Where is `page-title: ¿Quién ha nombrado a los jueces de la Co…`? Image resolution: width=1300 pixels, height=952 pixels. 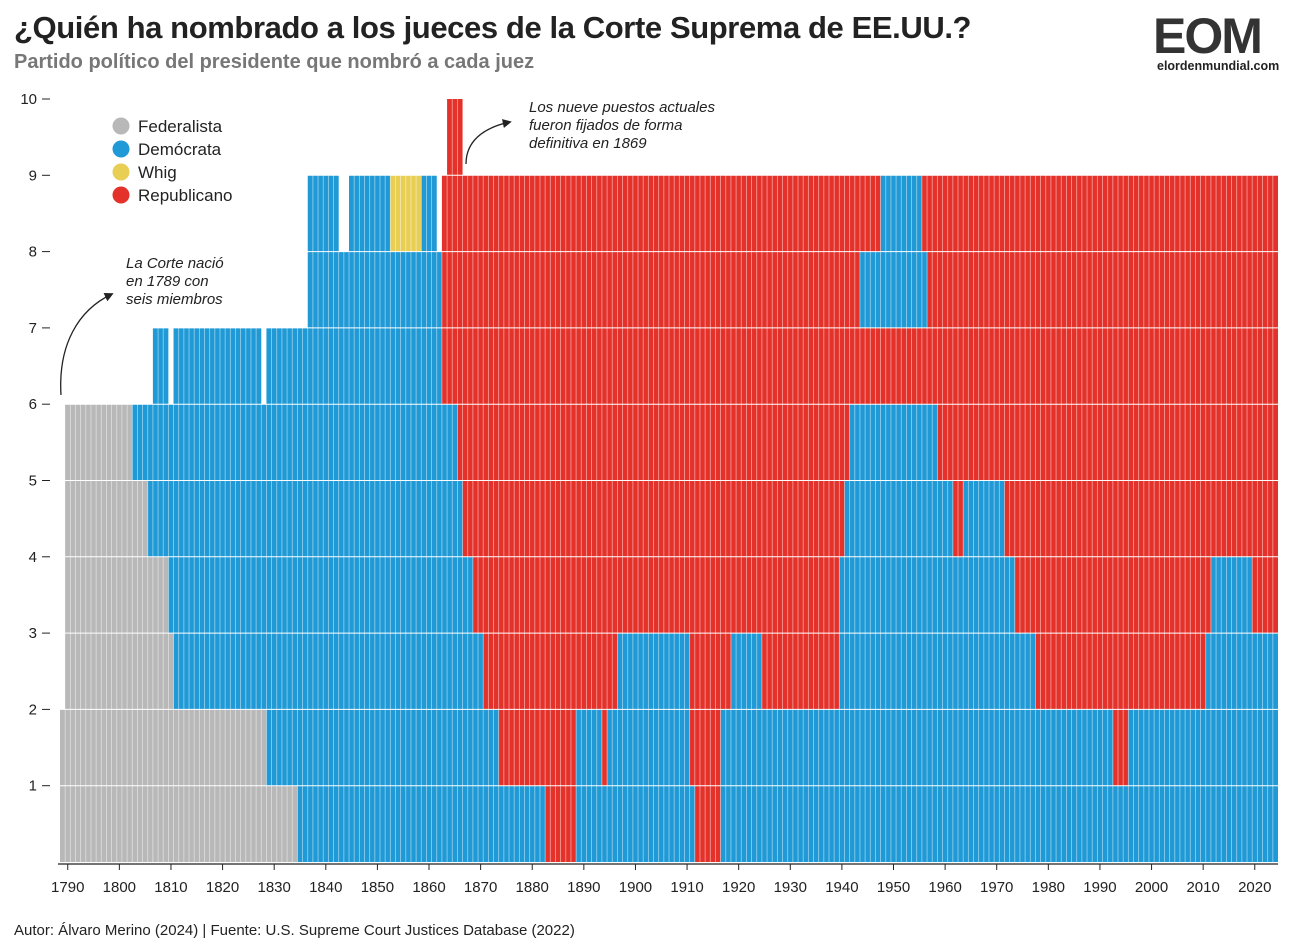 page-title: ¿Quién ha nombrado a los jueces de la Co… is located at coordinates (493, 27).